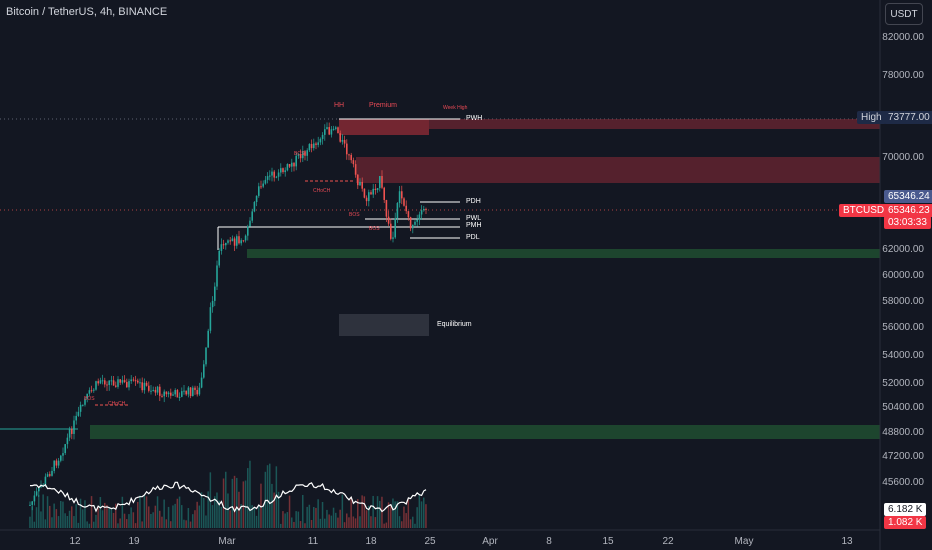 The height and width of the screenshot is (550, 932). Describe the element at coordinates (473, 201) in the screenshot. I see `pdh-label: PDH` at that location.